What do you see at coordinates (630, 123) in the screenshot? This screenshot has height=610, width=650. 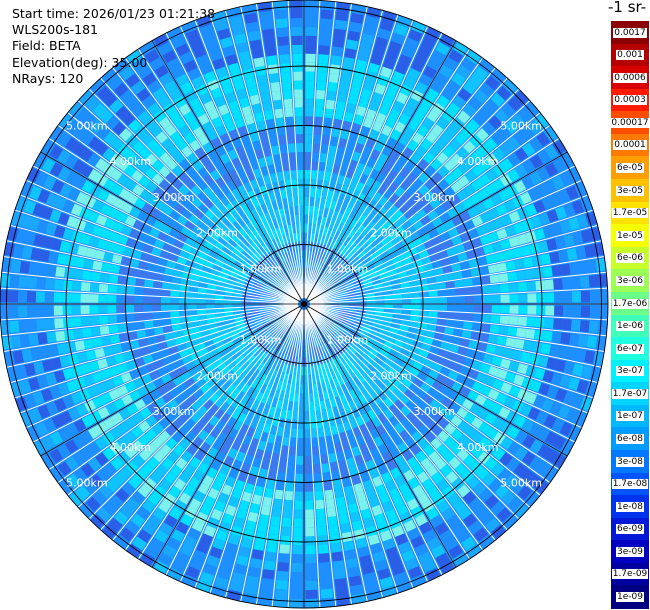 I see `colorbar-segment: 0.00017` at bounding box center [630, 123].